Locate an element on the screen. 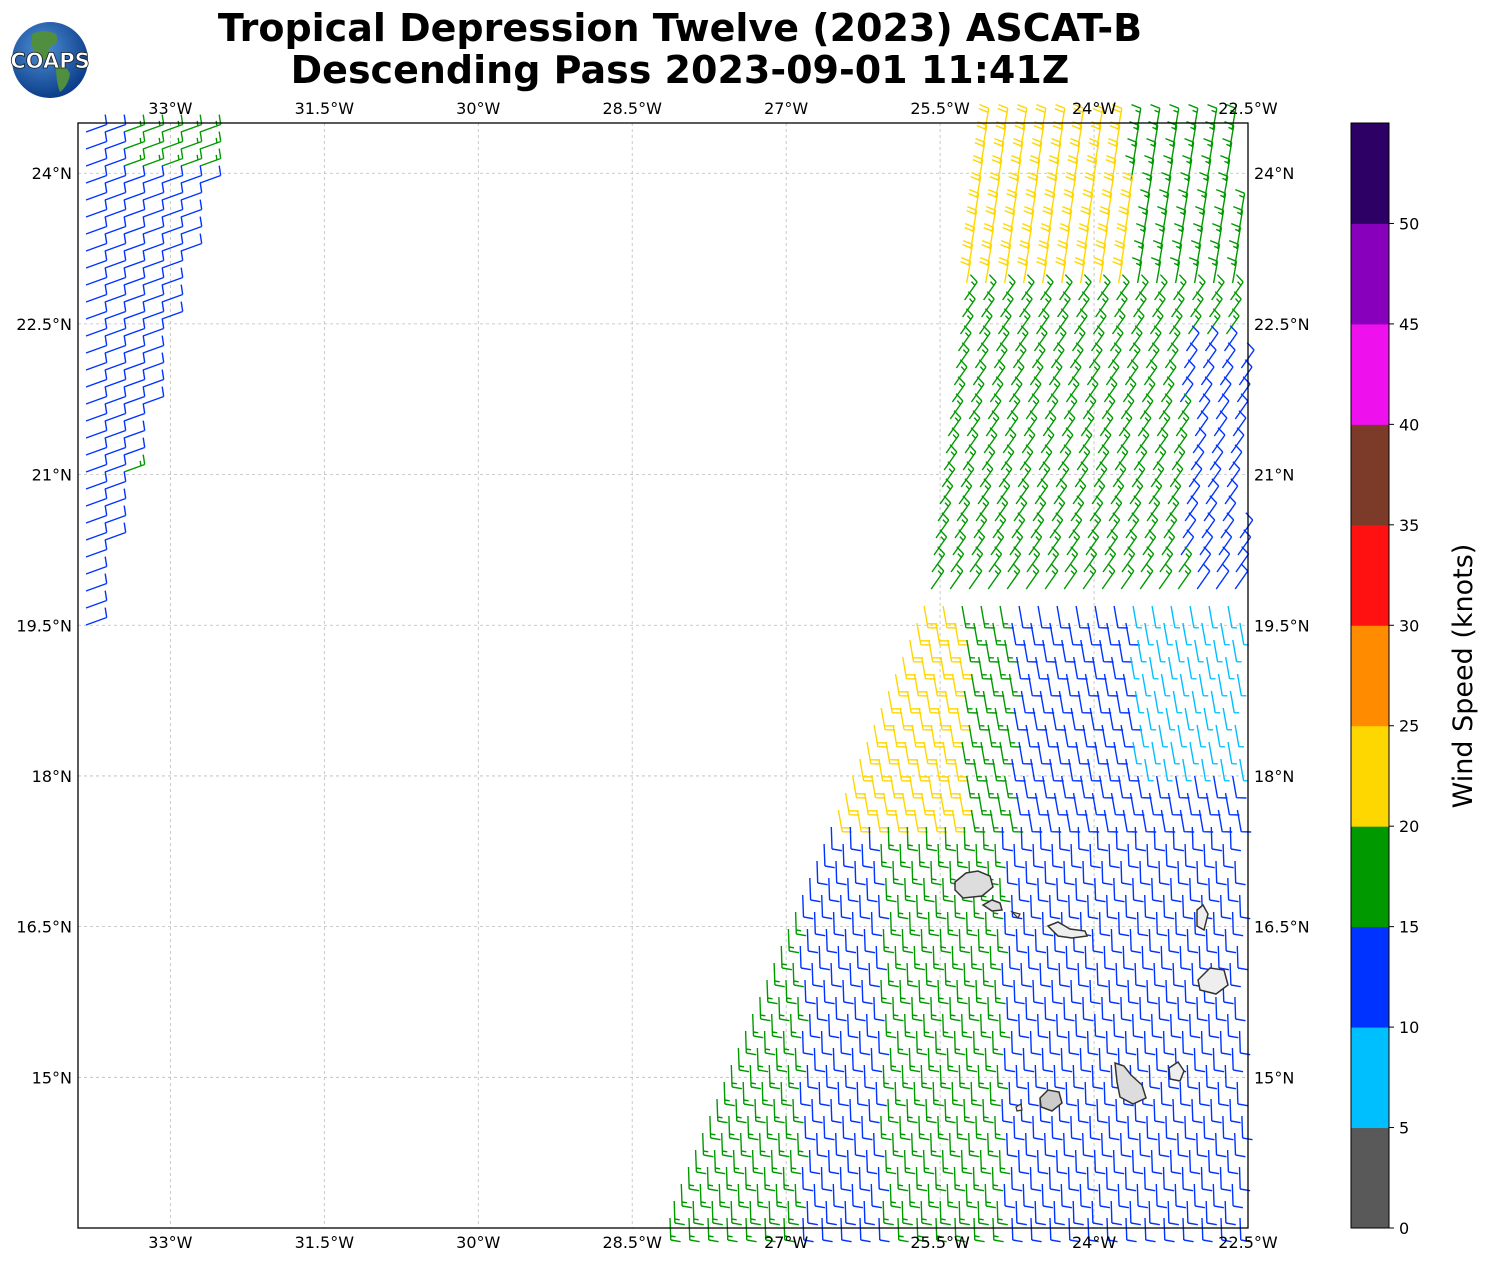  coaps-logo: COAPS is located at coordinates (50, 60).